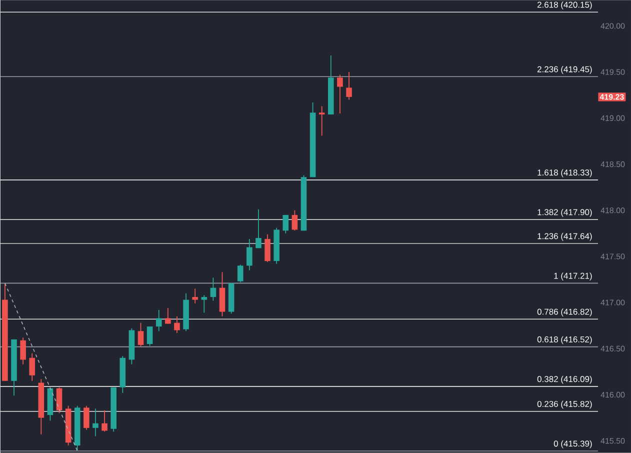 This screenshot has width=631, height=453. Describe the element at coordinates (564, 70) in the screenshot. I see `ref-line-label: 2.236 (419.45)` at that location.